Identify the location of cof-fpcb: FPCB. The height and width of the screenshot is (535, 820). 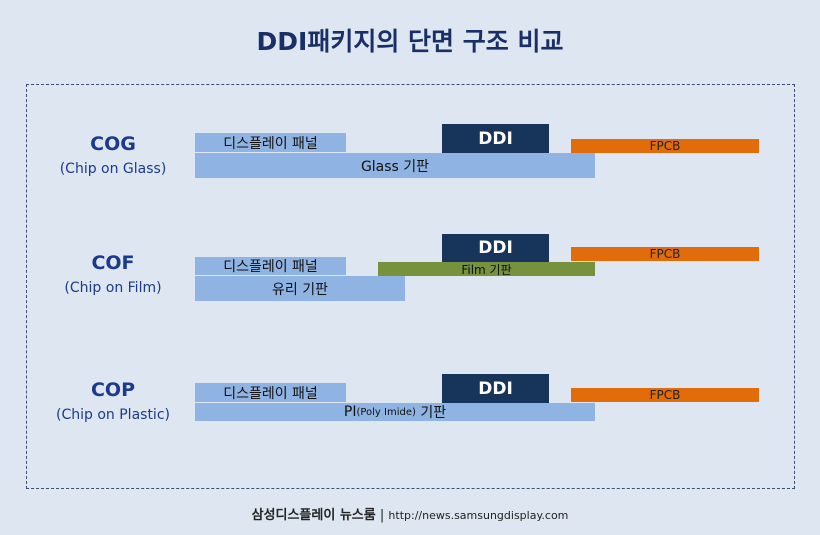
(665, 254).